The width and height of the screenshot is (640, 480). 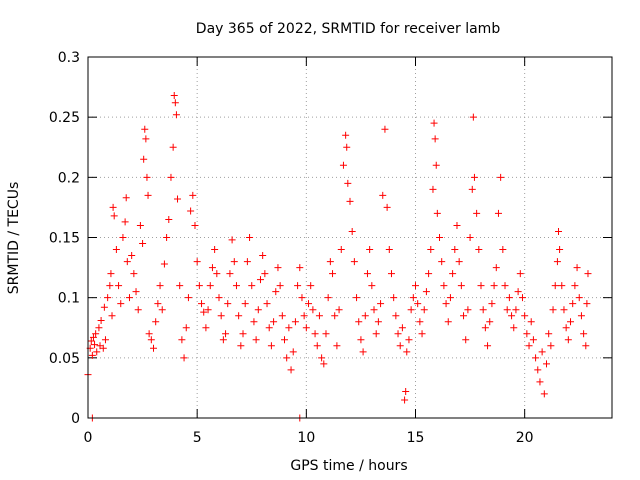 What do you see at coordinates (88, 438) in the screenshot?
I see `x-tick-label: 0` at bounding box center [88, 438].